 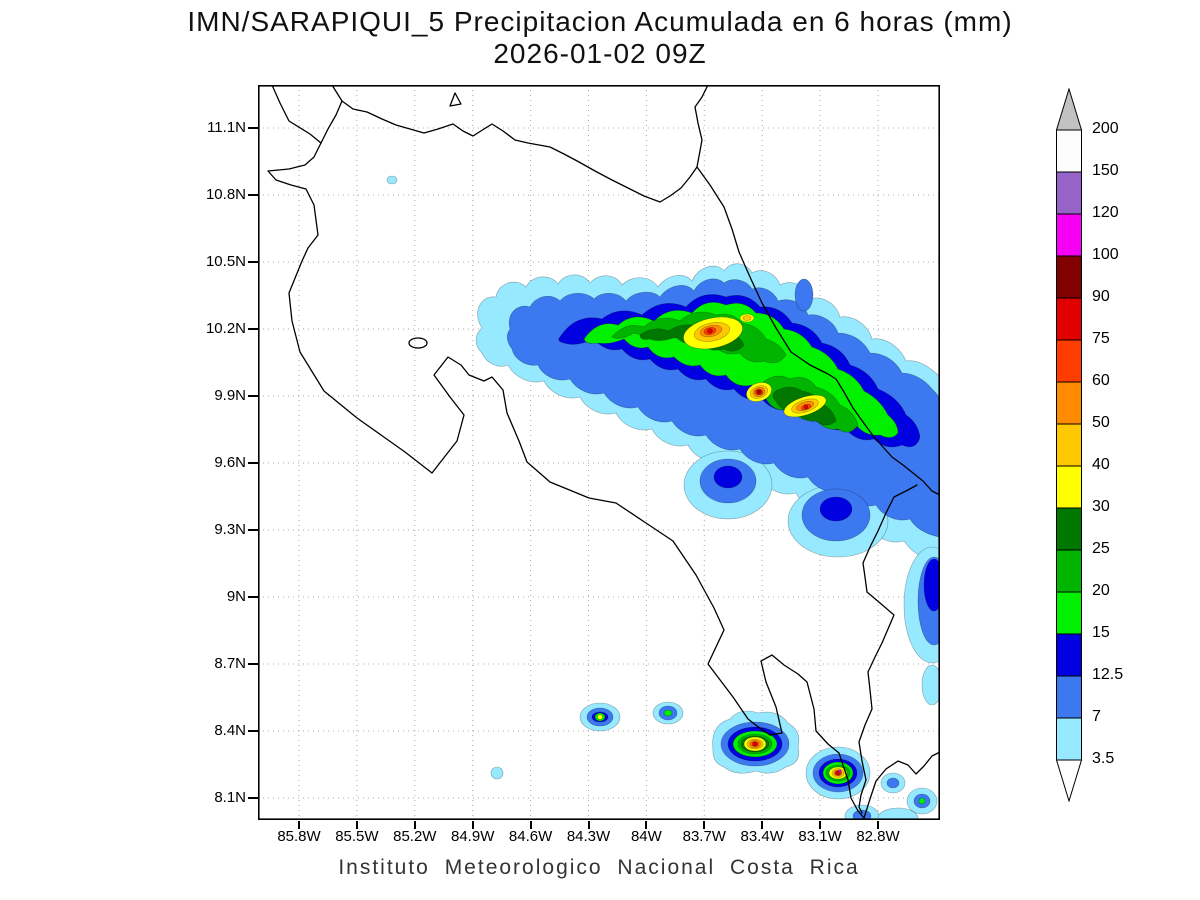 I want to click on precip-level-90mm, so click(x=759, y=392).